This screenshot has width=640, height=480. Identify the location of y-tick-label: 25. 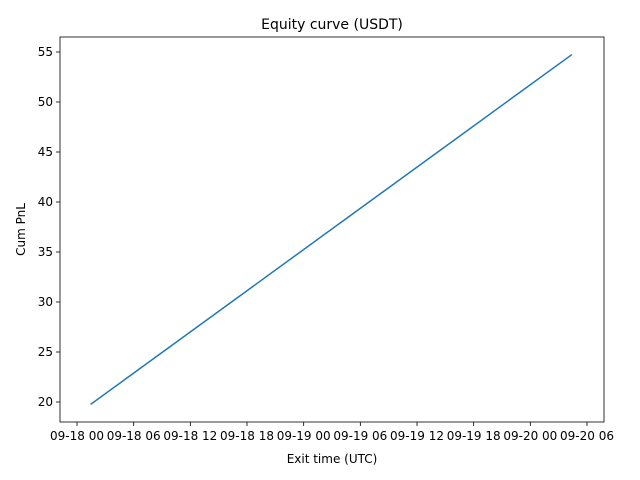
(45, 352).